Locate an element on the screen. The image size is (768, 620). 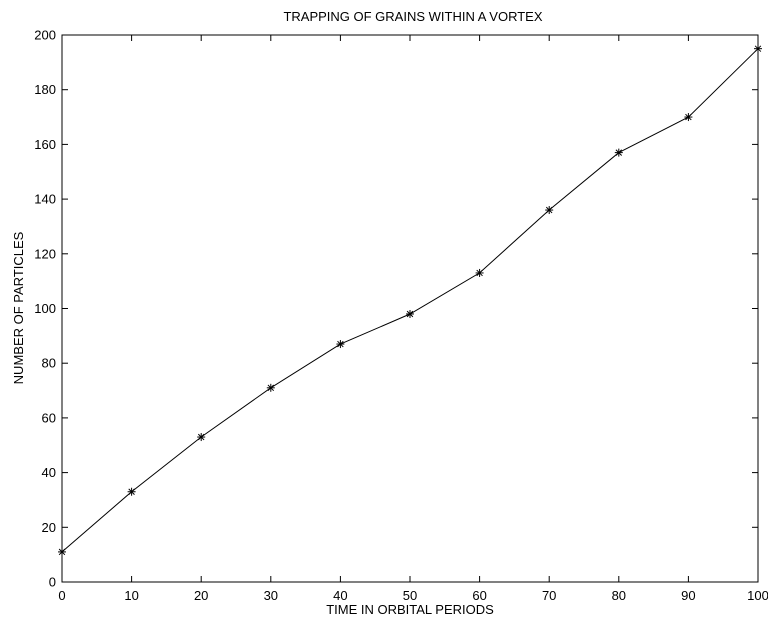
y-tick-label: 60 is located at coordinates (49, 417).